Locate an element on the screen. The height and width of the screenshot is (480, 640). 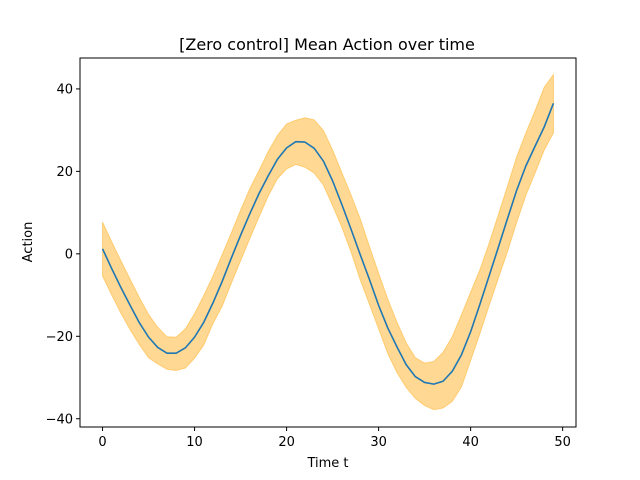
x-axis-label: Time t is located at coordinates (327, 463).